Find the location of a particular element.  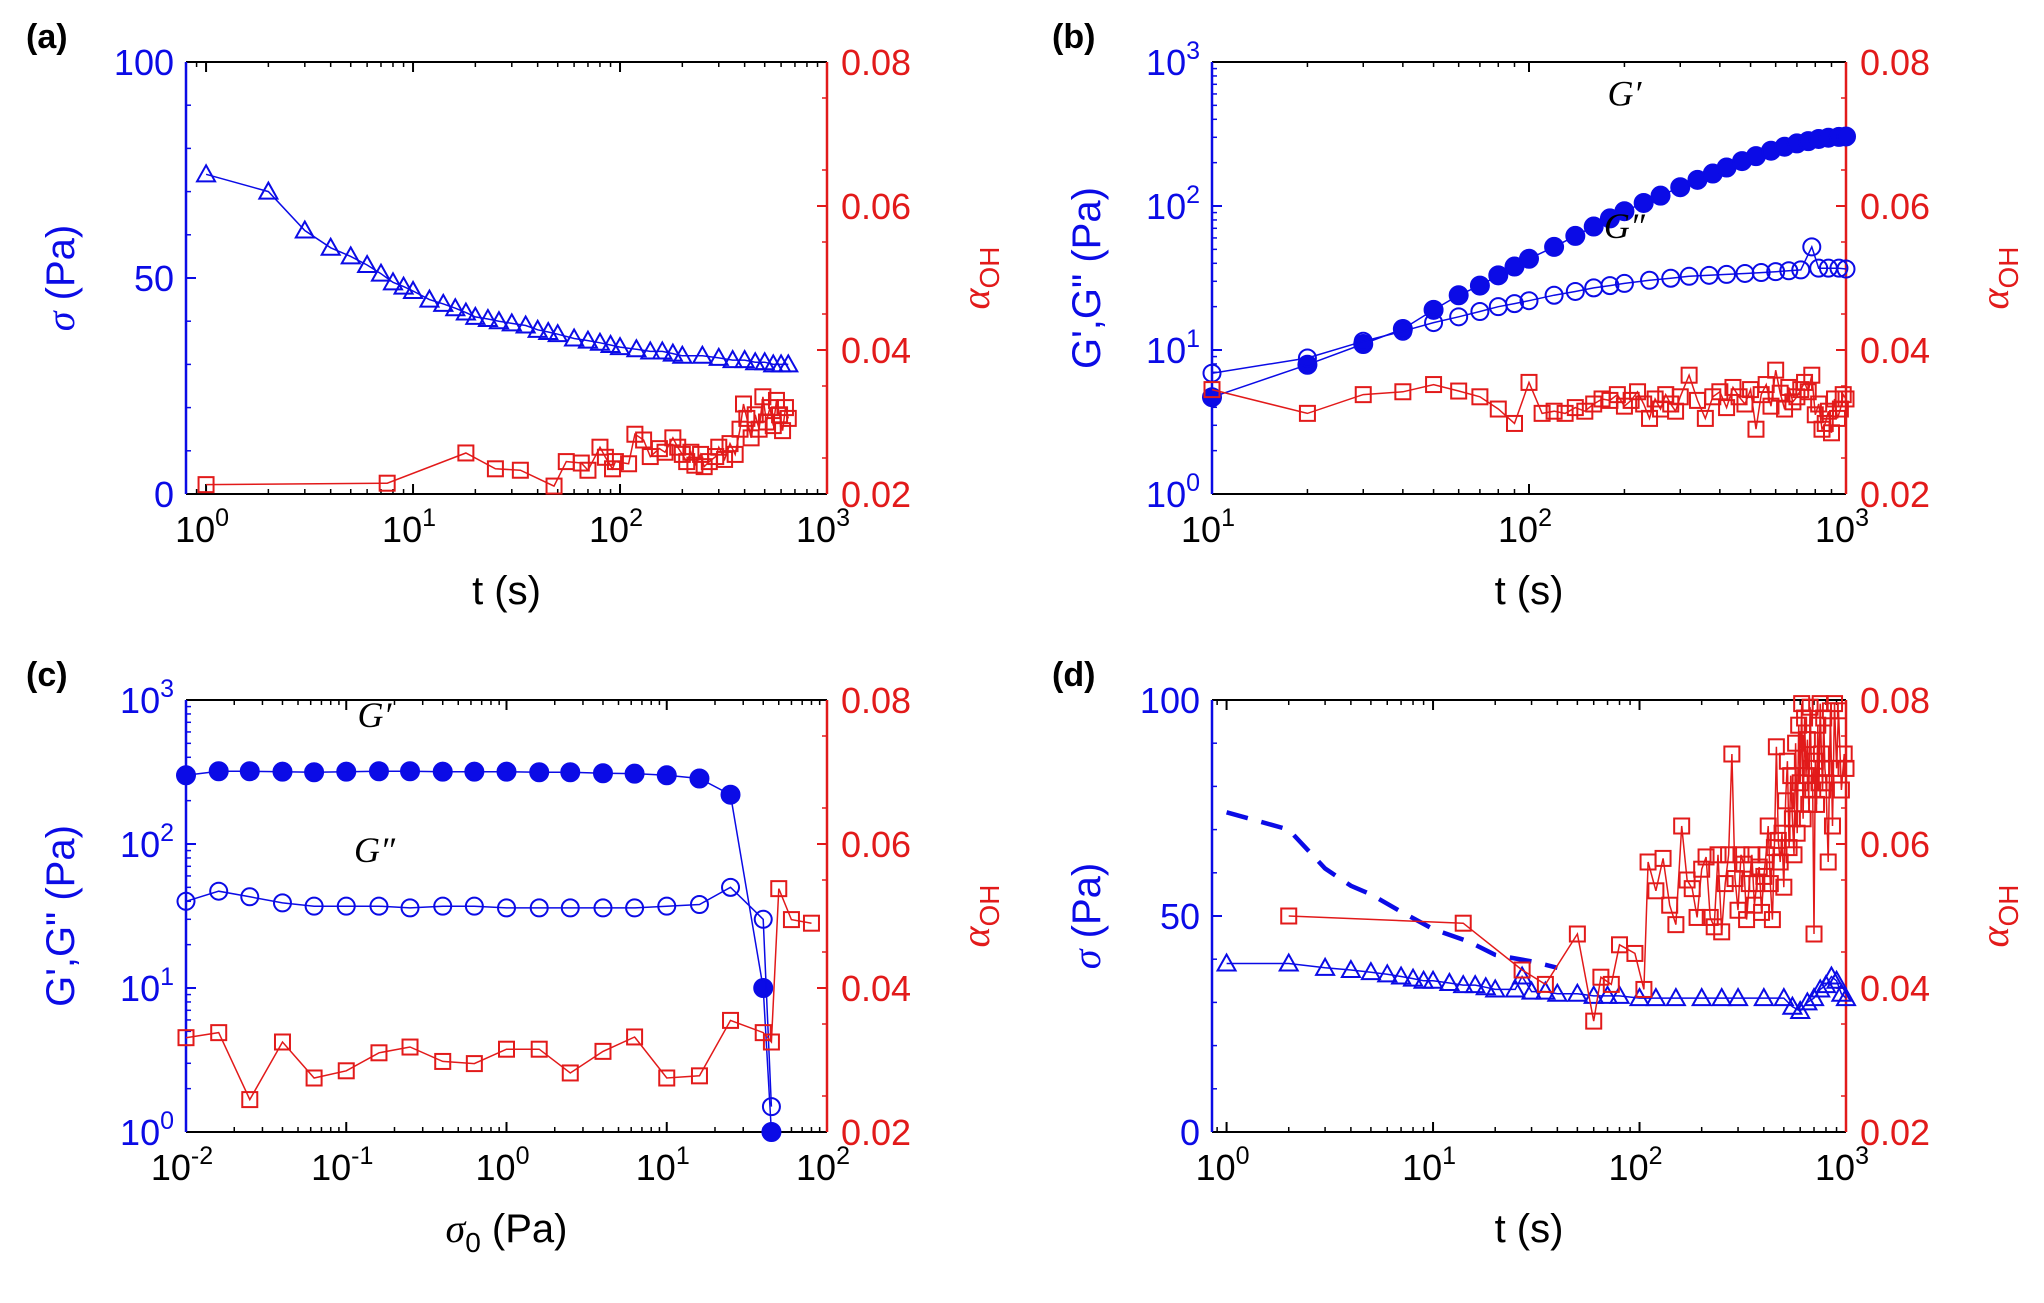

y-left-axis-label: G',G" (Pa) is located at coordinates (61, 916).